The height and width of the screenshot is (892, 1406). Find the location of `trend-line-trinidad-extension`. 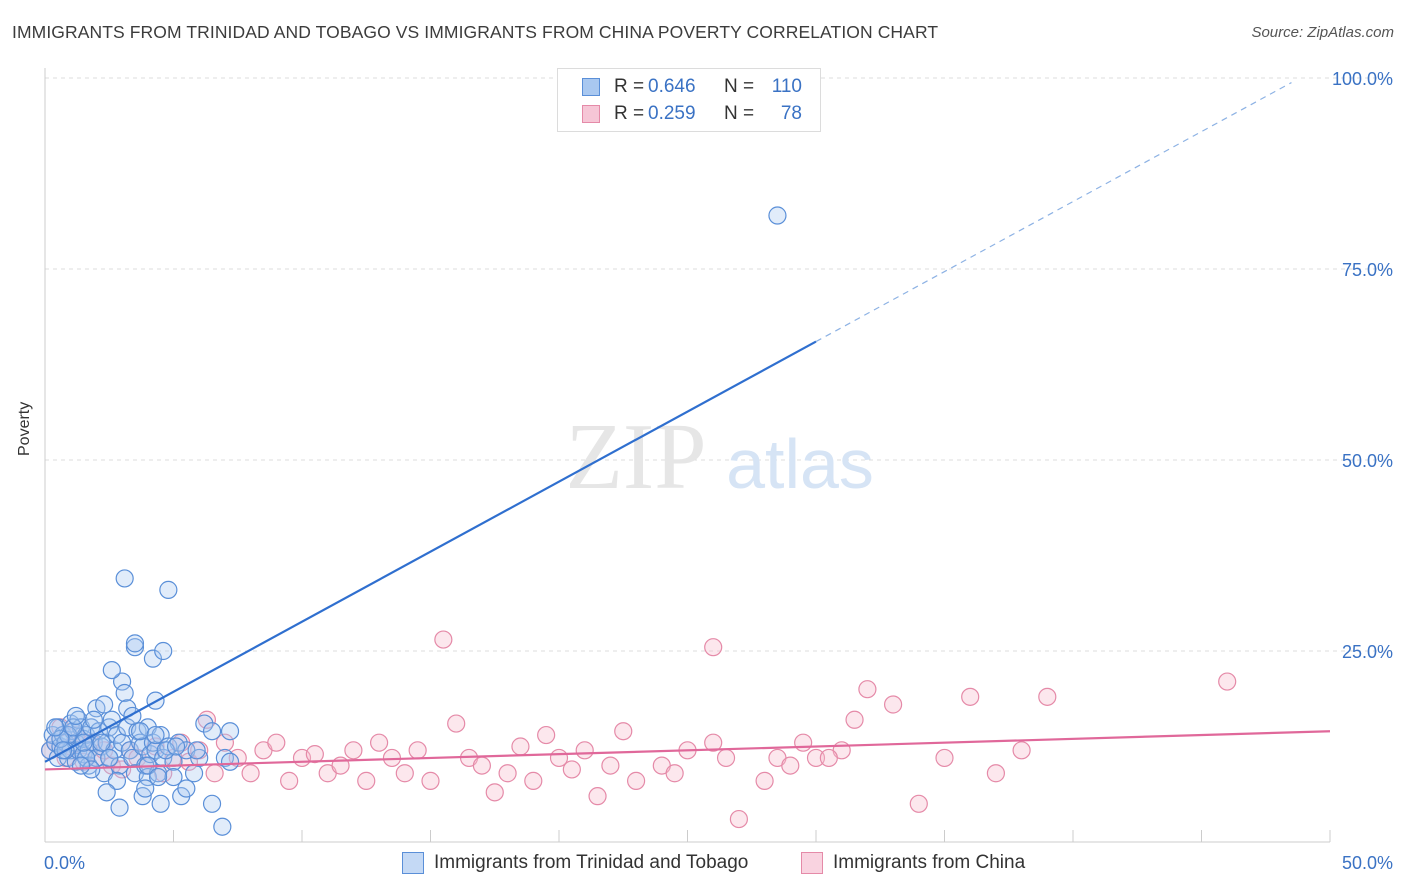

trend-line-trinidad-extension is located at coordinates (1053, 212).